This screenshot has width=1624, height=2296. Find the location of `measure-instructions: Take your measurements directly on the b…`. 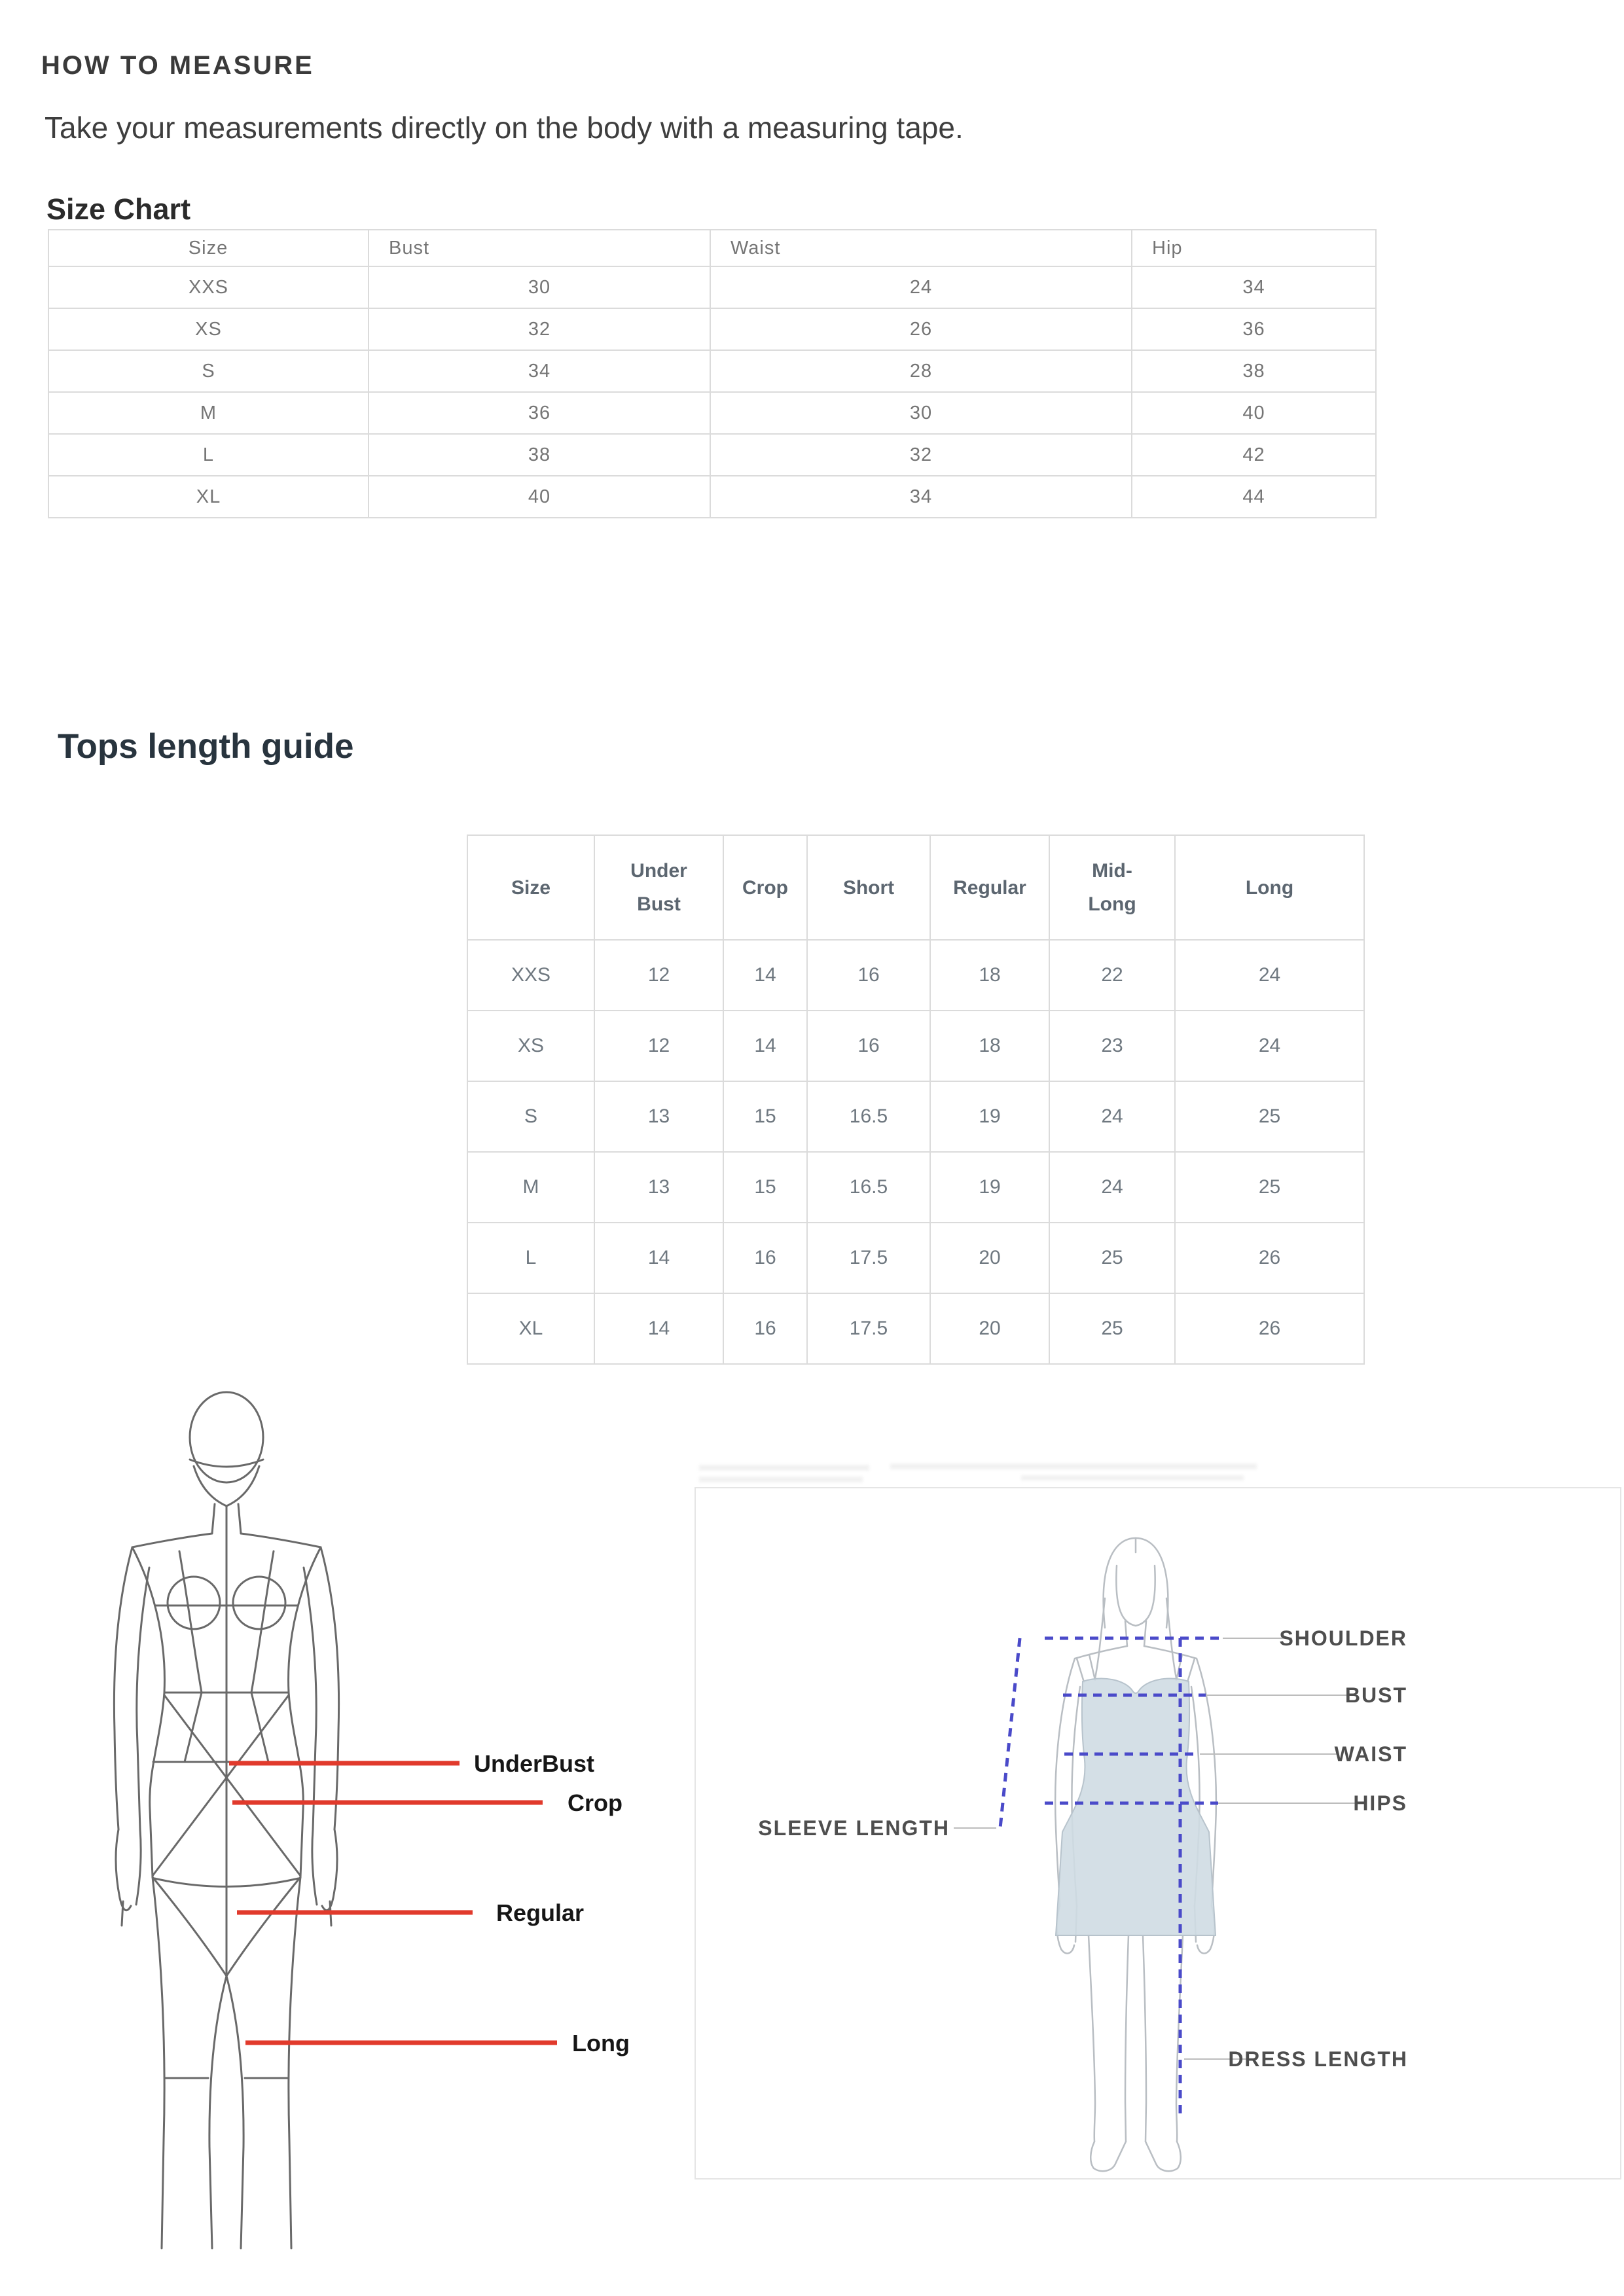

measure-instructions: Take your measurements directly on the b… is located at coordinates (504, 128).